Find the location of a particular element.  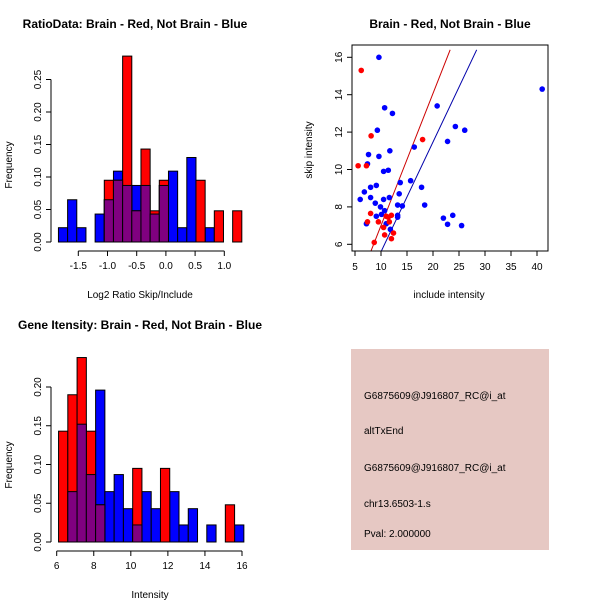

ratio-histogram-xlabel: Log2 Ratio Skip/Include is located at coordinates (140, 295).